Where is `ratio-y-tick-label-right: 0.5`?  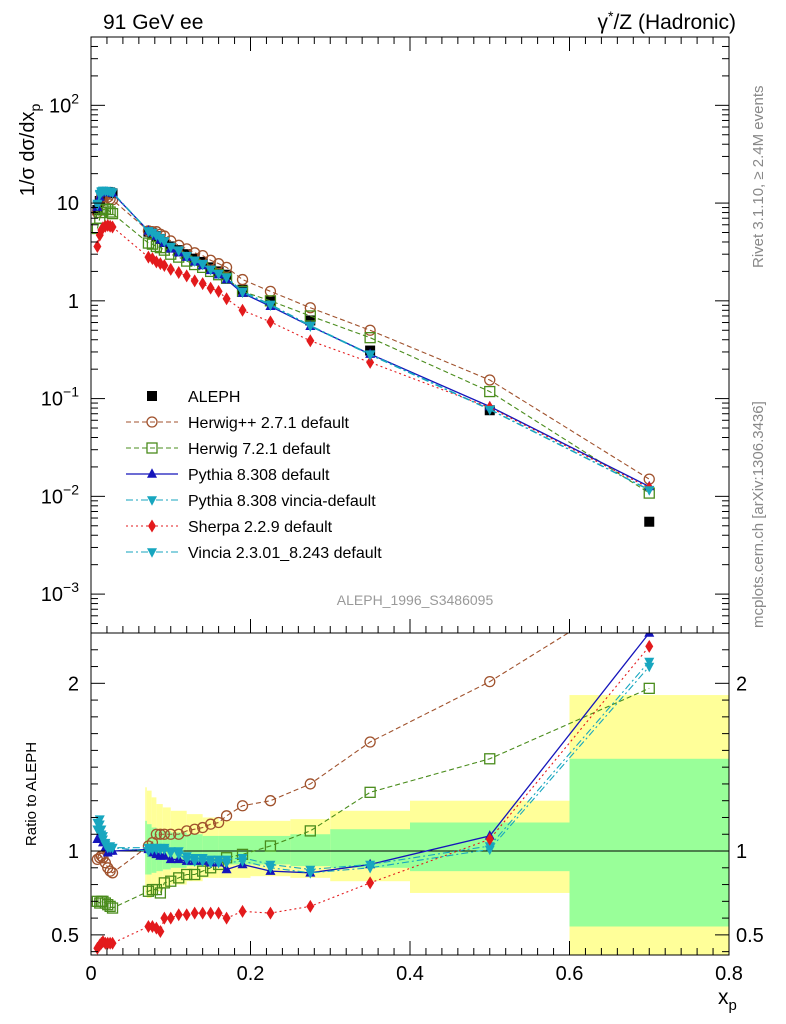 ratio-y-tick-label-right: 0.5 is located at coordinates (750, 936).